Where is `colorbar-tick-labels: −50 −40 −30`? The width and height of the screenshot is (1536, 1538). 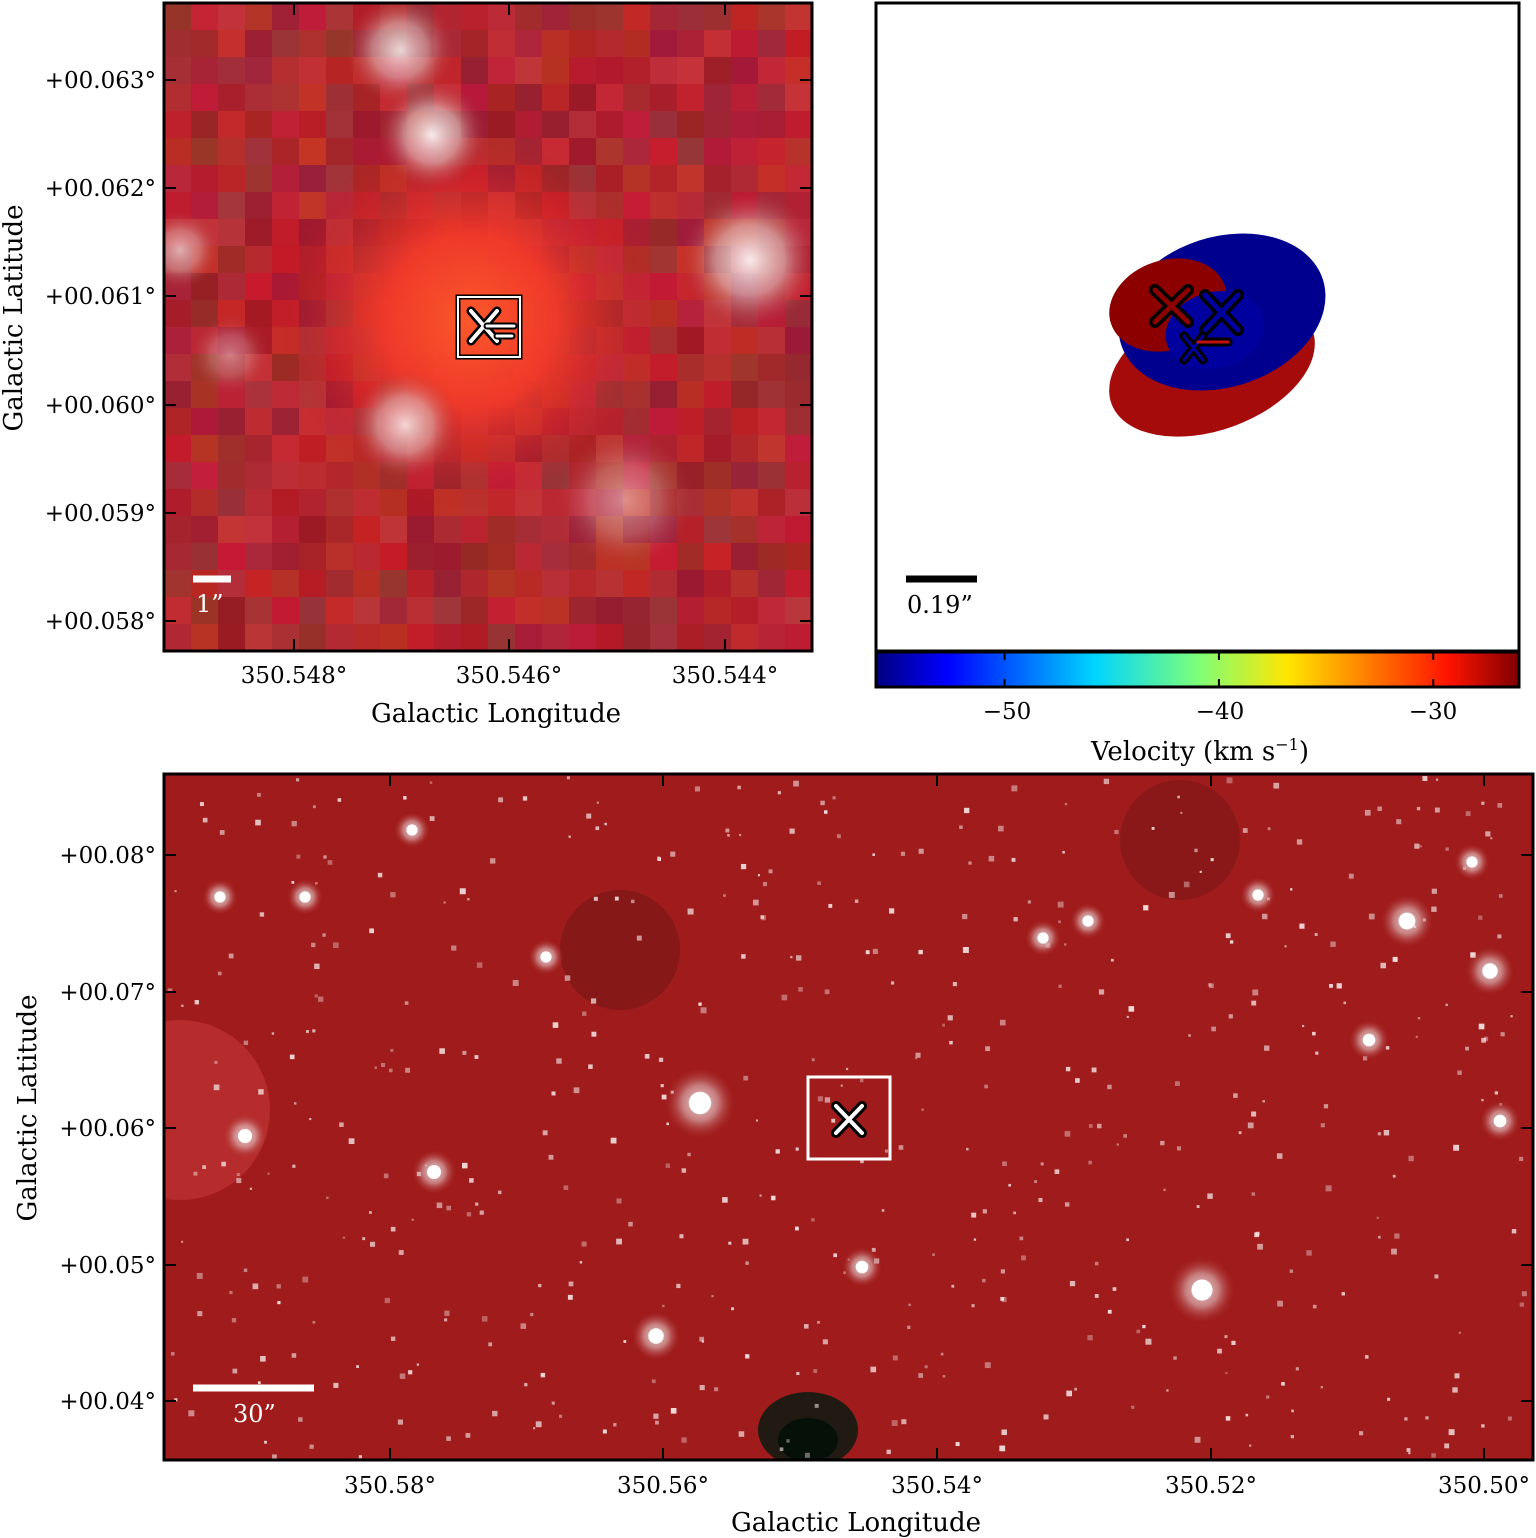
colorbar-tick-labels: −50 −40 −30 is located at coordinates (1220, 712).